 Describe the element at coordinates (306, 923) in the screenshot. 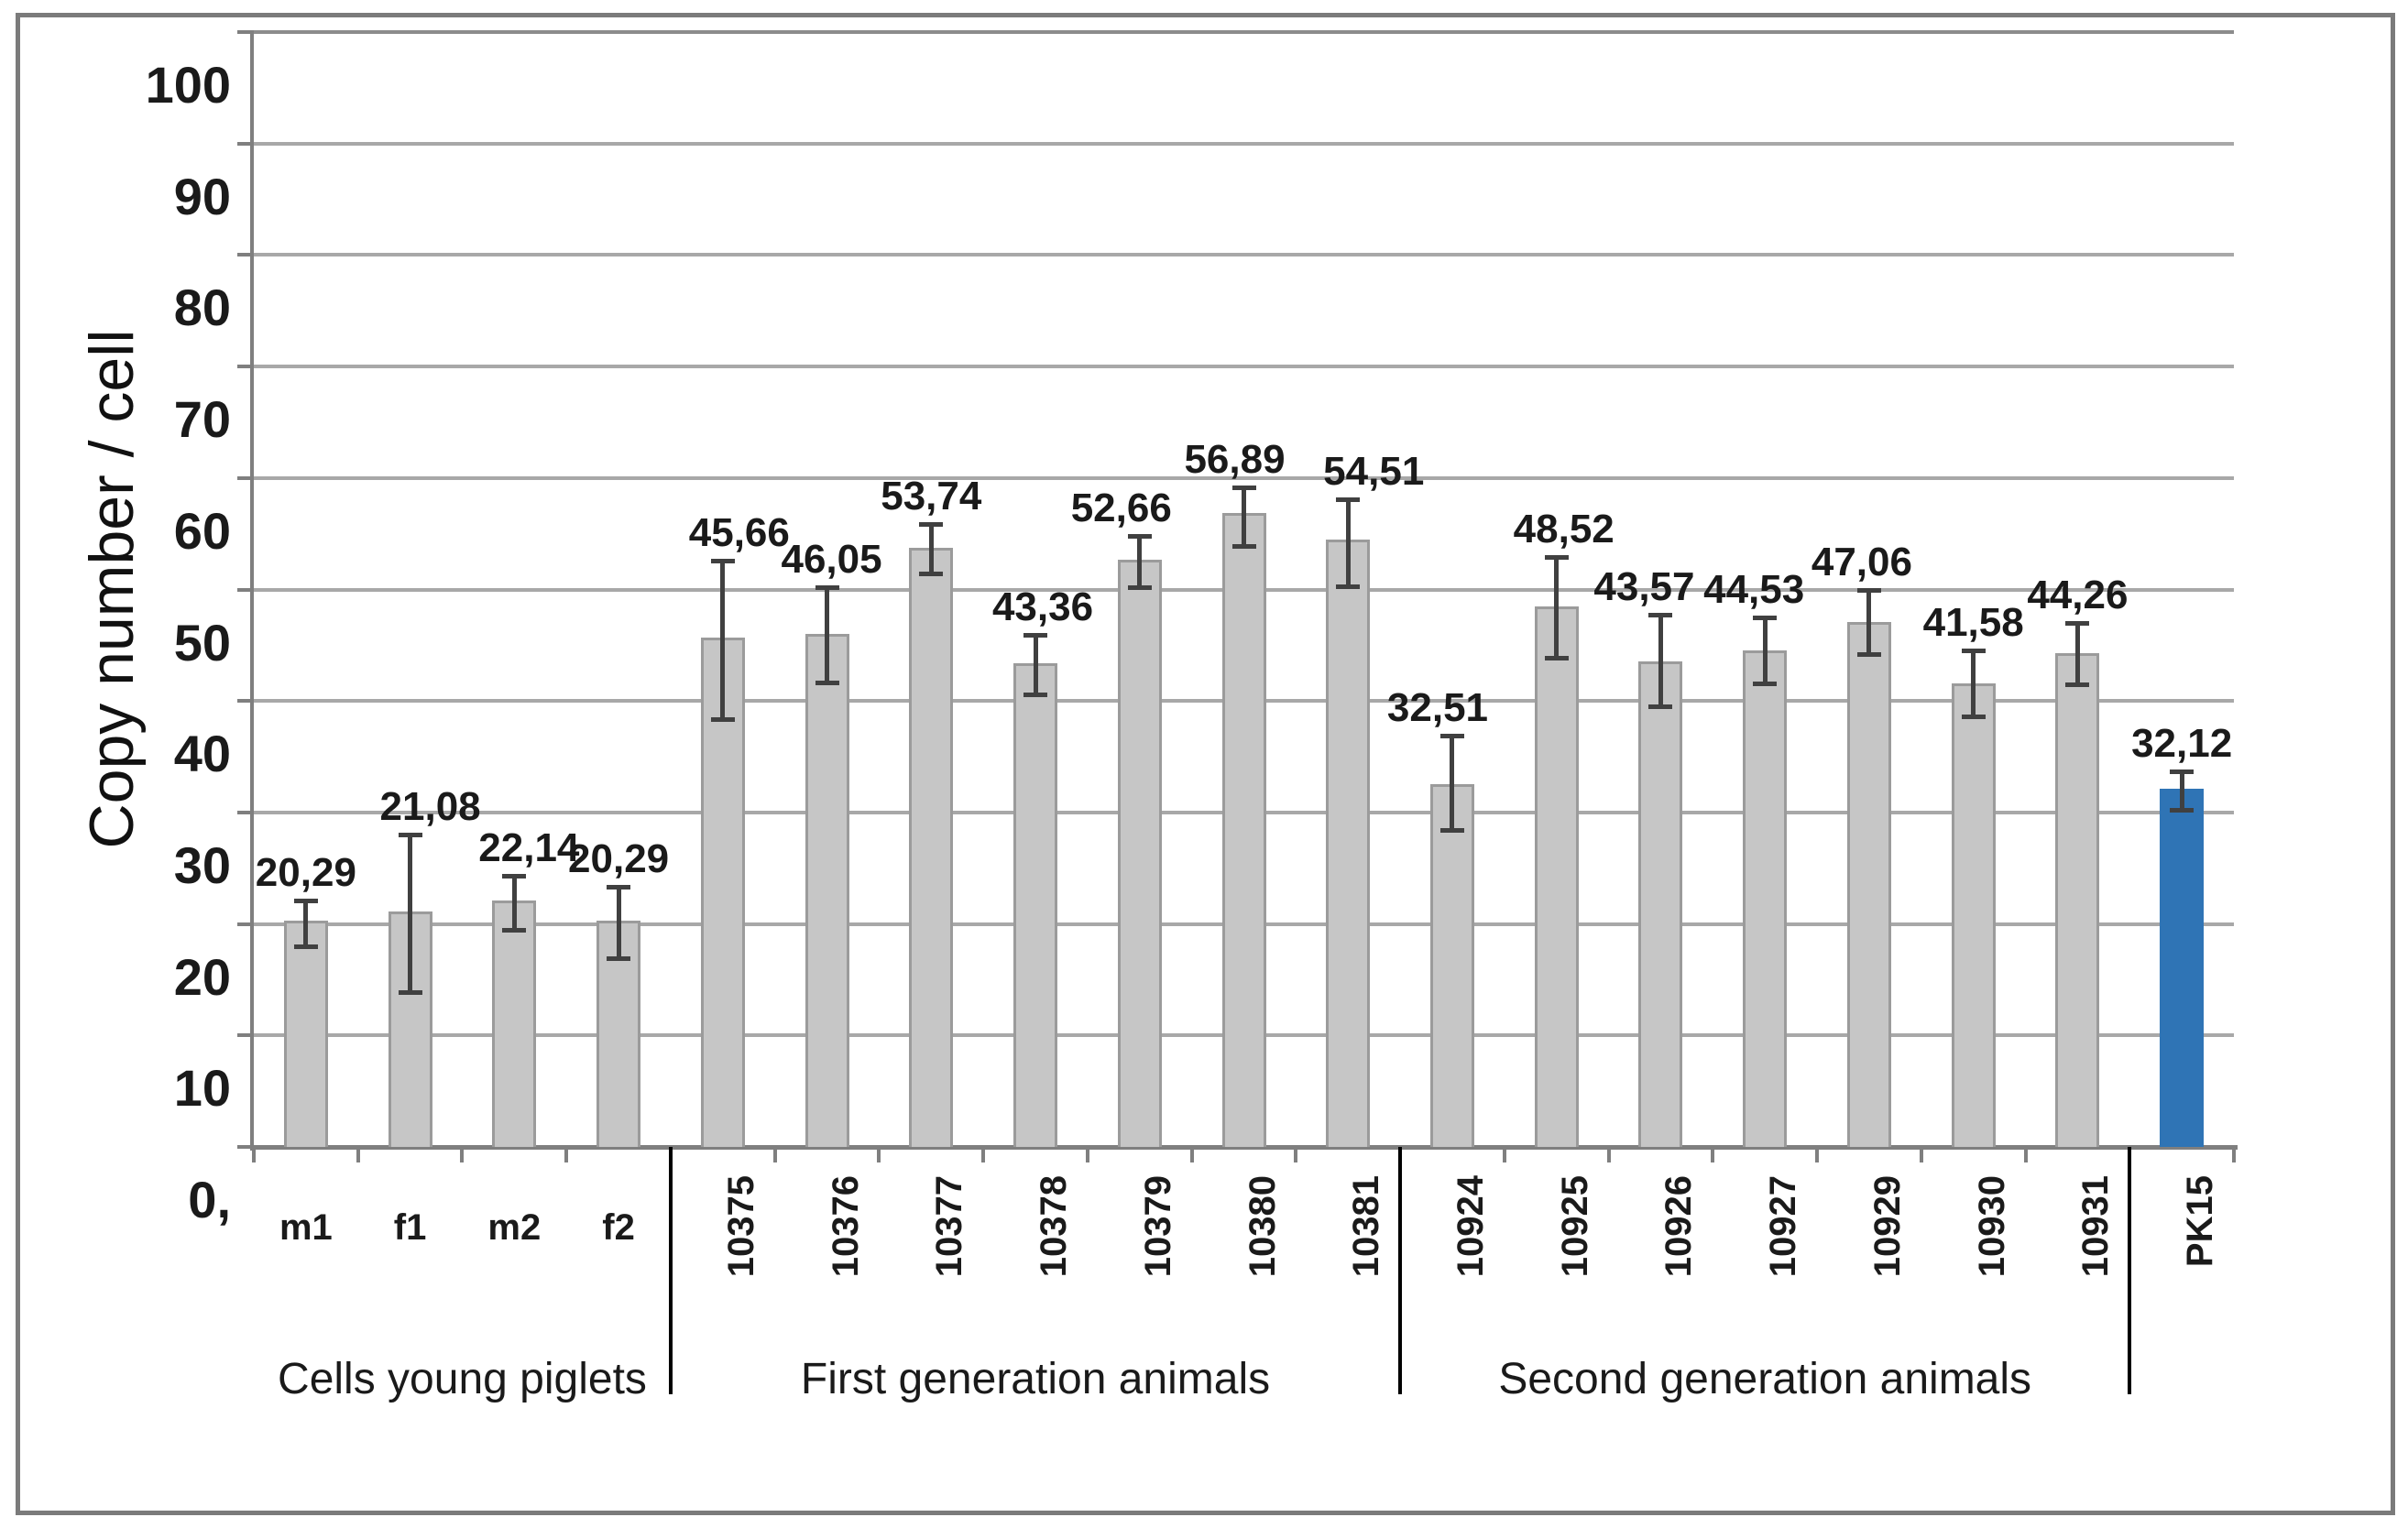

I see `error-bar-m1` at that location.